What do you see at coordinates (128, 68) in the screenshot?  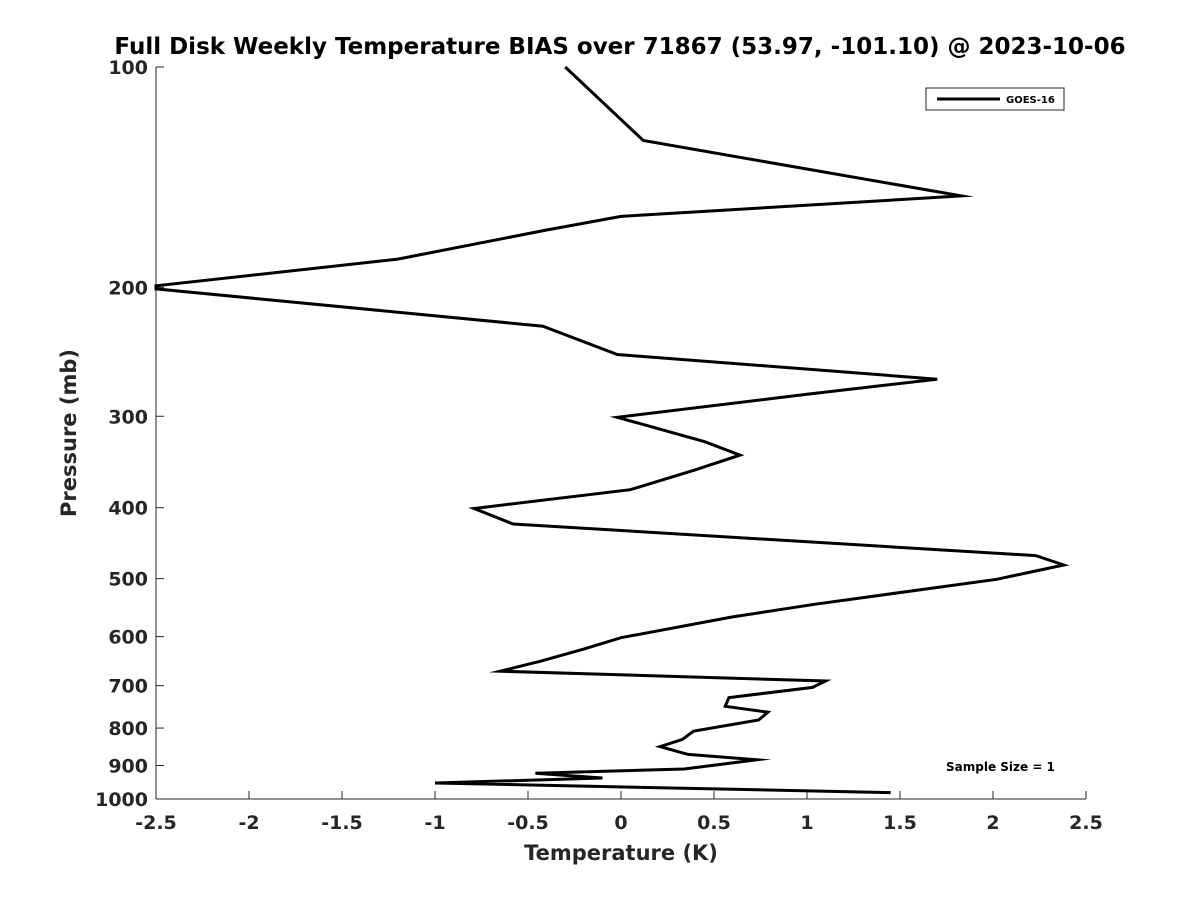 I see `y-tick-label: 100` at bounding box center [128, 68].